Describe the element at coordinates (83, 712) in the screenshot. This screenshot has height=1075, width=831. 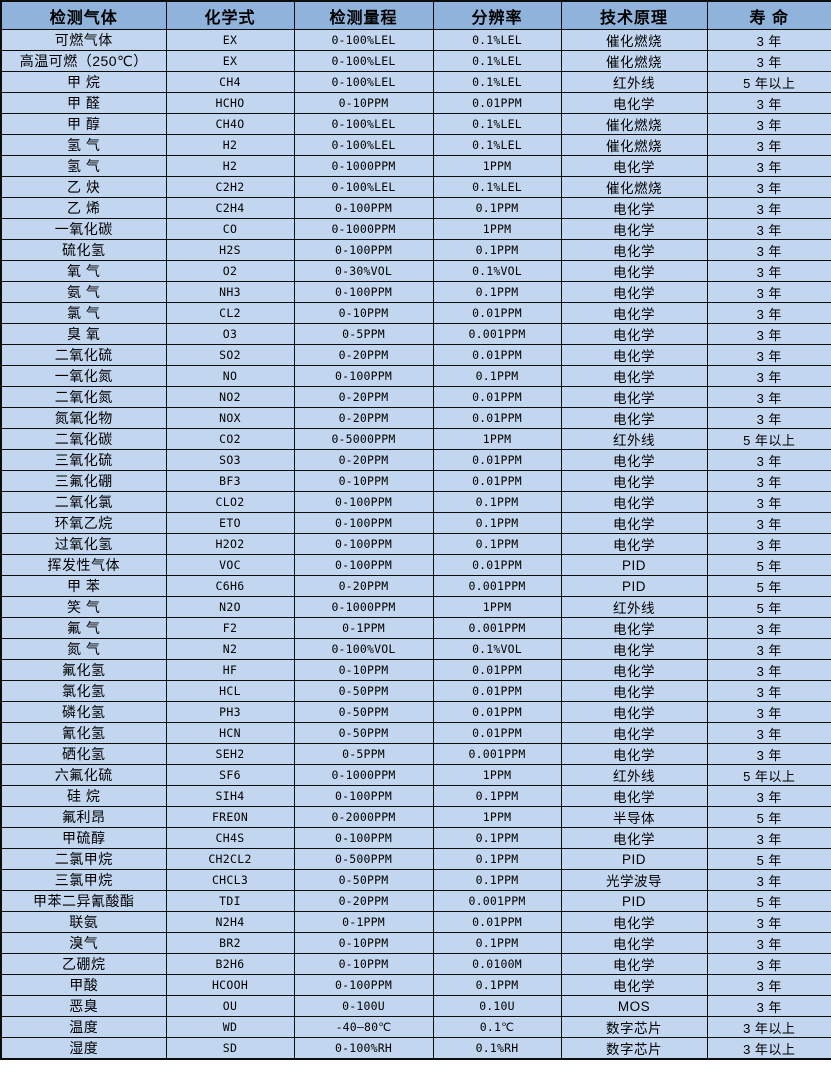
I see `cell-gas: 磷化氢` at that location.